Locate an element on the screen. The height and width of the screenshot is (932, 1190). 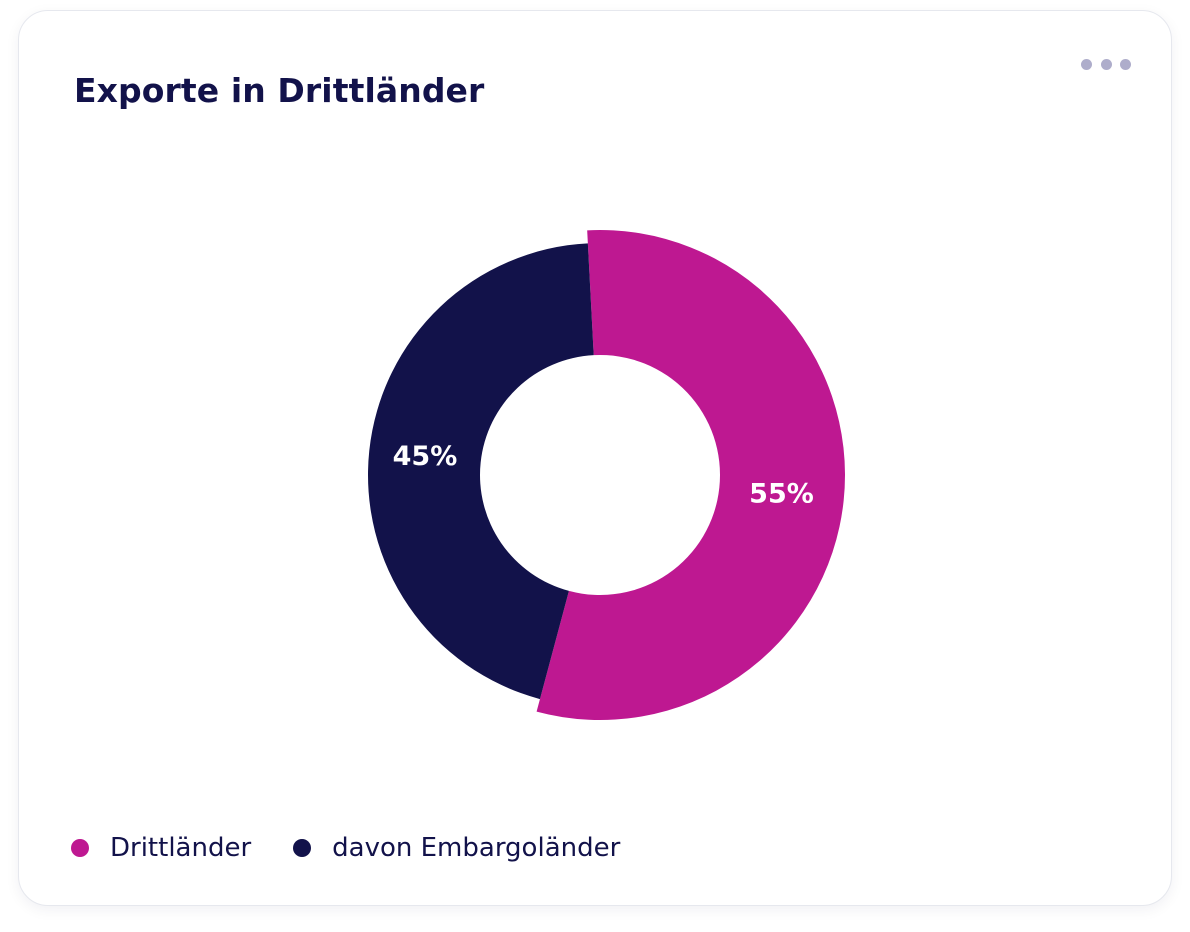
slice-value-label: 55% is located at coordinates (781, 494).